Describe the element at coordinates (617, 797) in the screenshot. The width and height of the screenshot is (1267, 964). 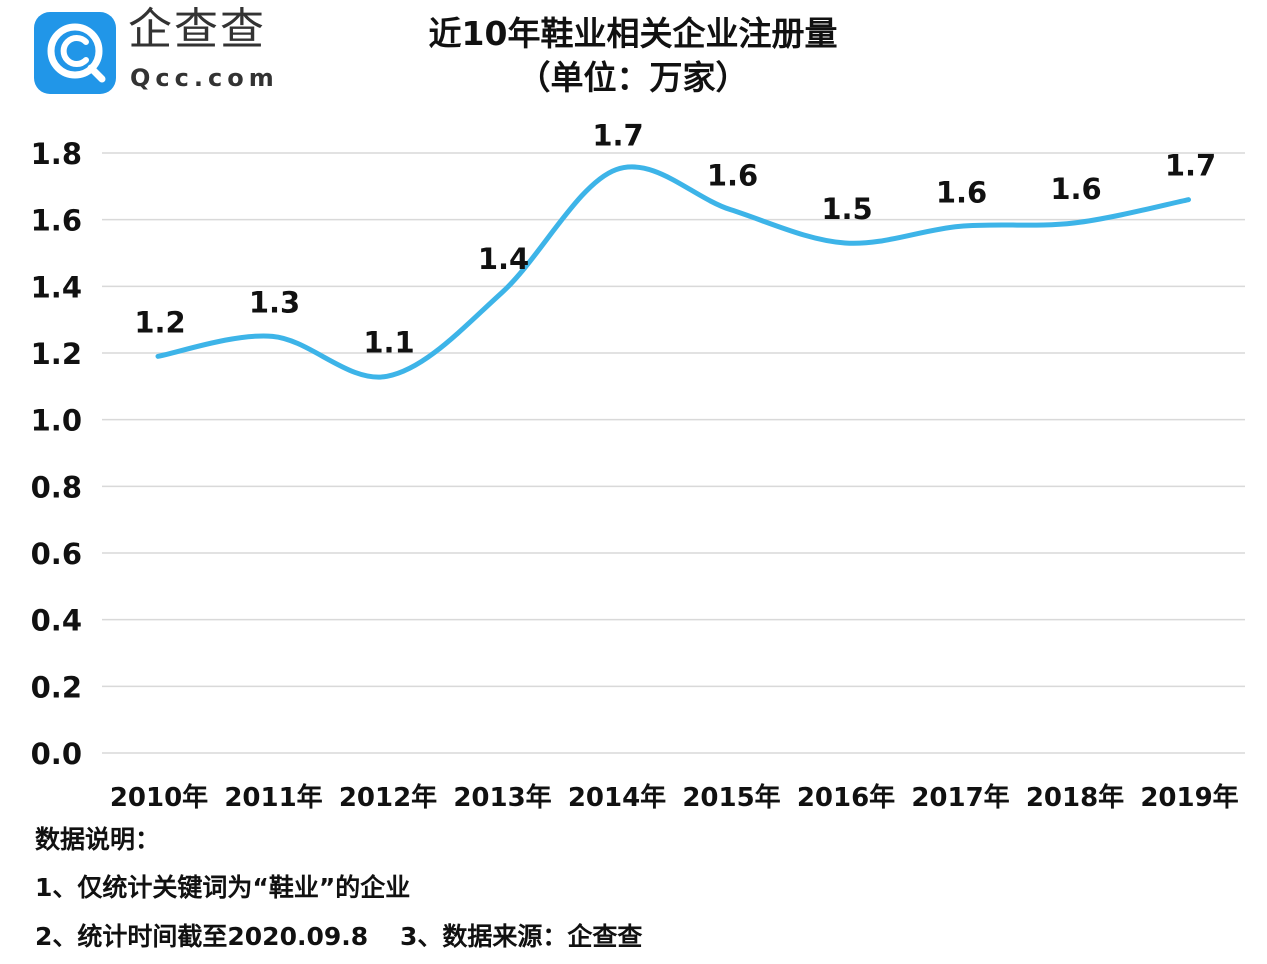
I see `x-tick-label: 2014年` at that location.